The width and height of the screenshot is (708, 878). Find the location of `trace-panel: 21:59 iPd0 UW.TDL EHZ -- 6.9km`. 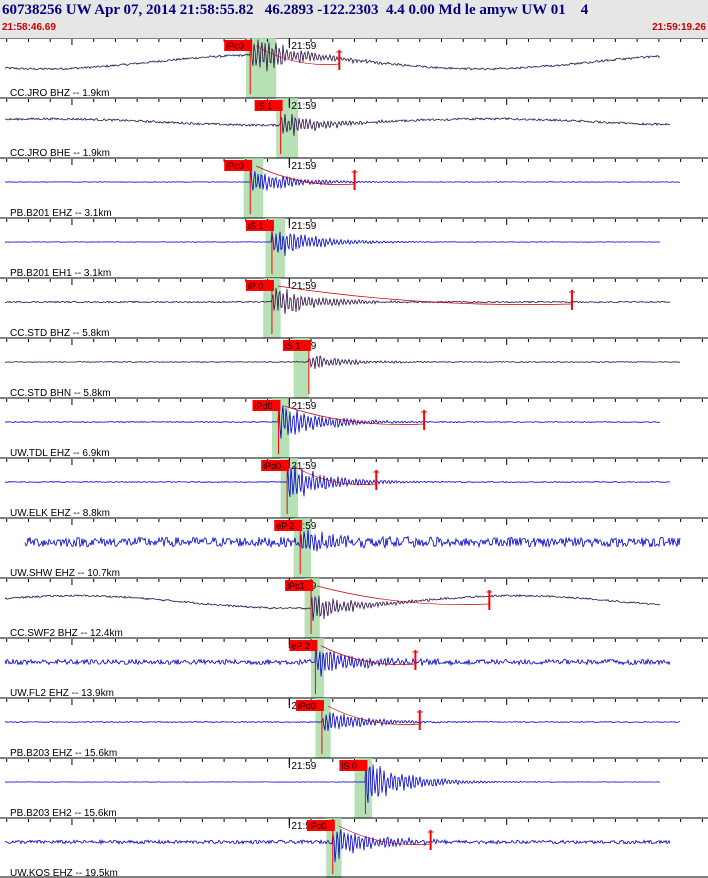

trace-panel: 21:59 iPd0 UW.TDL EHZ -- 6.9km is located at coordinates (354, 428).